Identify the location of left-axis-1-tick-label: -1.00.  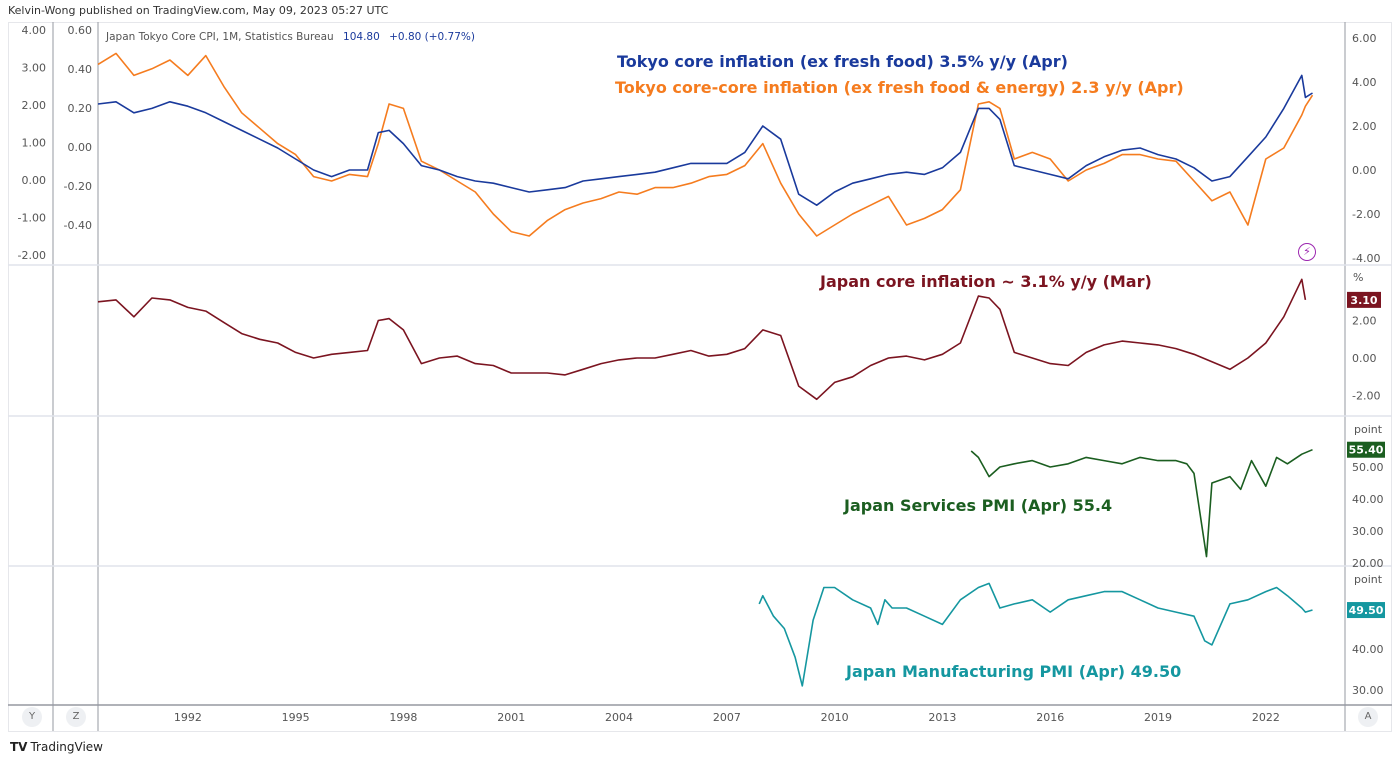
(32, 218).